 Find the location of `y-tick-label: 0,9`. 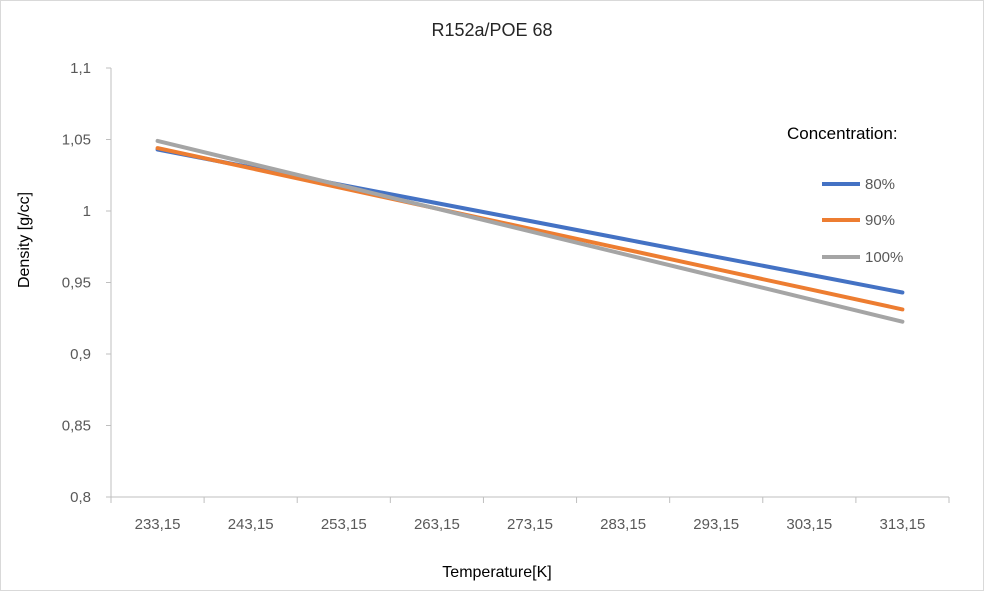

y-tick-label: 0,9 is located at coordinates (80, 354).